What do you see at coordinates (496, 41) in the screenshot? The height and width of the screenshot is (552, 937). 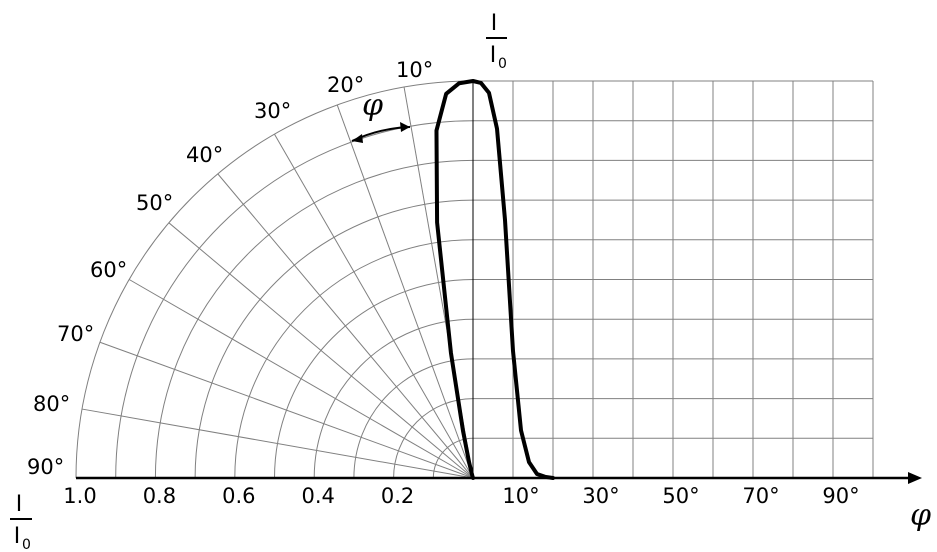 I see `top-axis-label: I I 0` at bounding box center [496, 41].